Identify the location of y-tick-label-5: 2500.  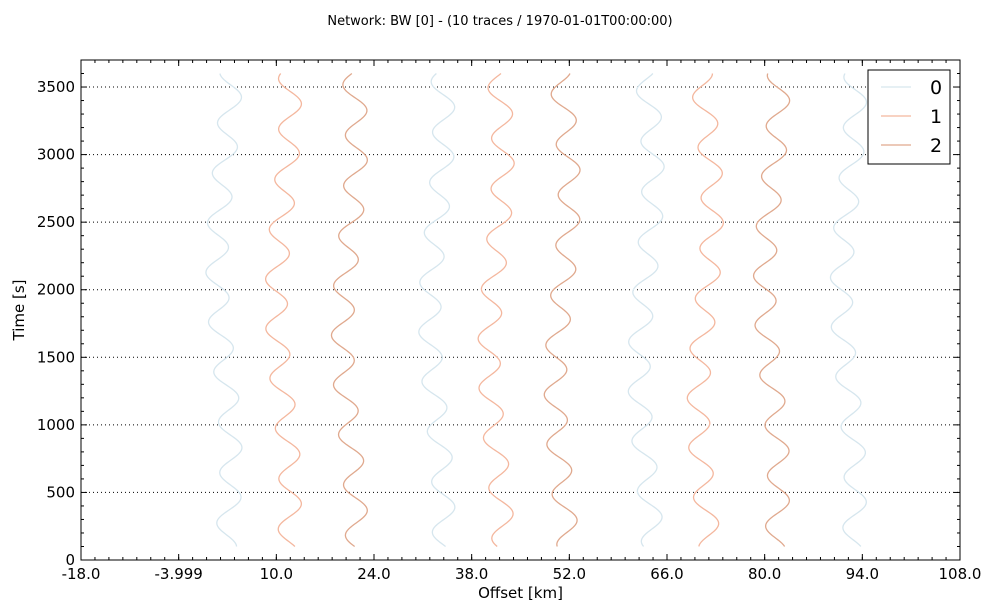
(56, 222).